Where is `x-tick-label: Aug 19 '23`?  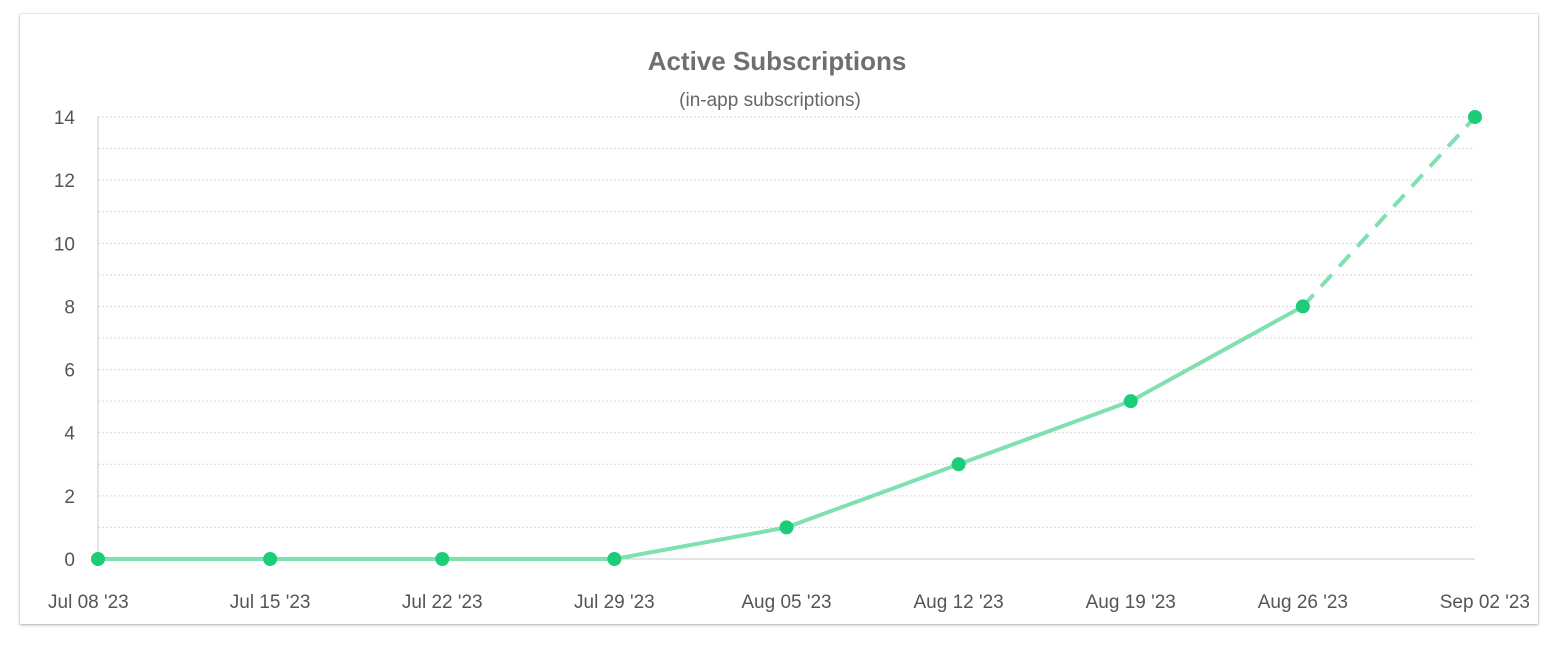 x-tick-label: Aug 19 '23 is located at coordinates (1131, 602).